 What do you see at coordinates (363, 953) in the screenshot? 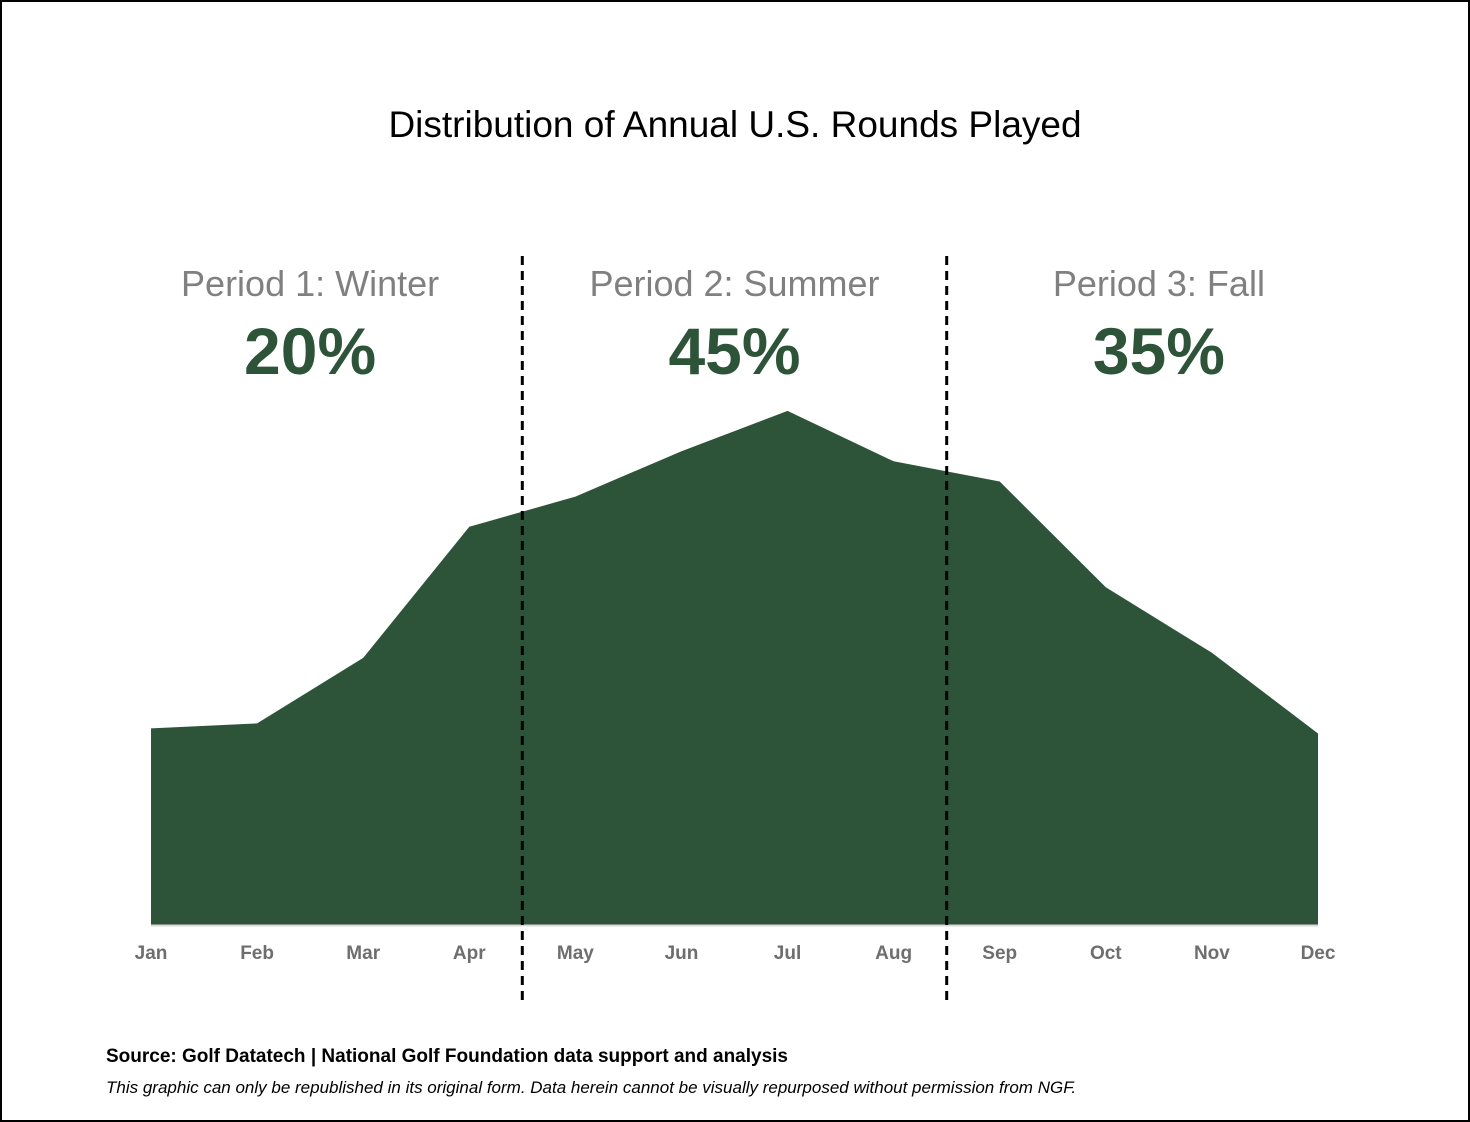
I see `month-label-mar: Mar` at bounding box center [363, 953].